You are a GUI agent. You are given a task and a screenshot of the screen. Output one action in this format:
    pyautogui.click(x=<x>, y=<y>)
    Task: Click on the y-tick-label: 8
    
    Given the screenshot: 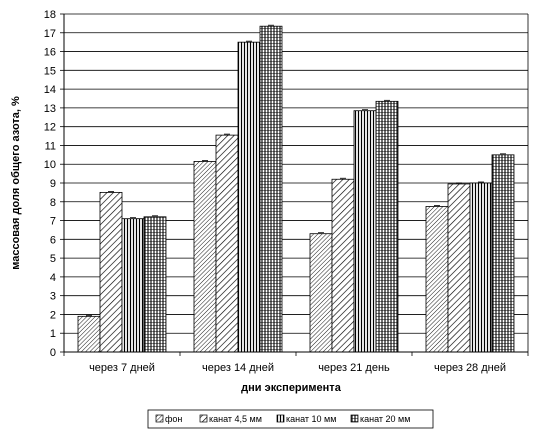 What is the action you would take?
    pyautogui.click(x=53, y=203)
    